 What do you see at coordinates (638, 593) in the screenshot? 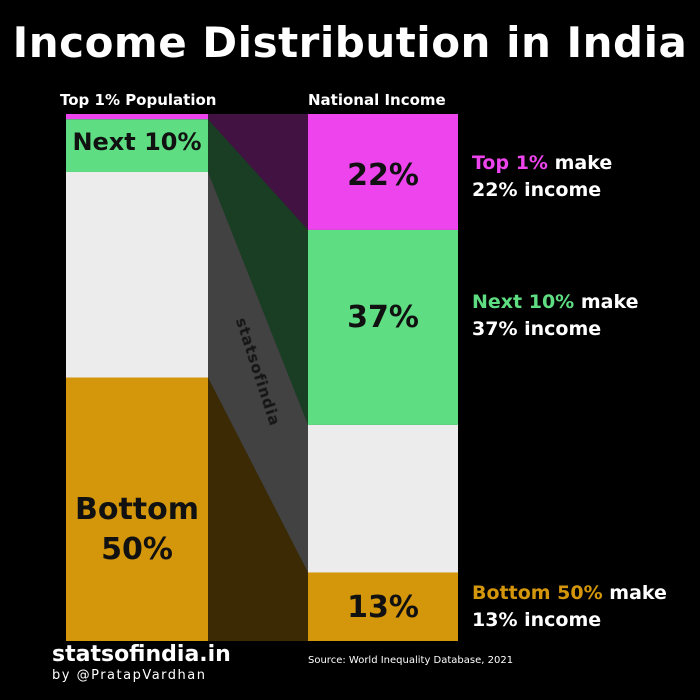
I see `bottom50-annotation-make: make` at bounding box center [638, 593].